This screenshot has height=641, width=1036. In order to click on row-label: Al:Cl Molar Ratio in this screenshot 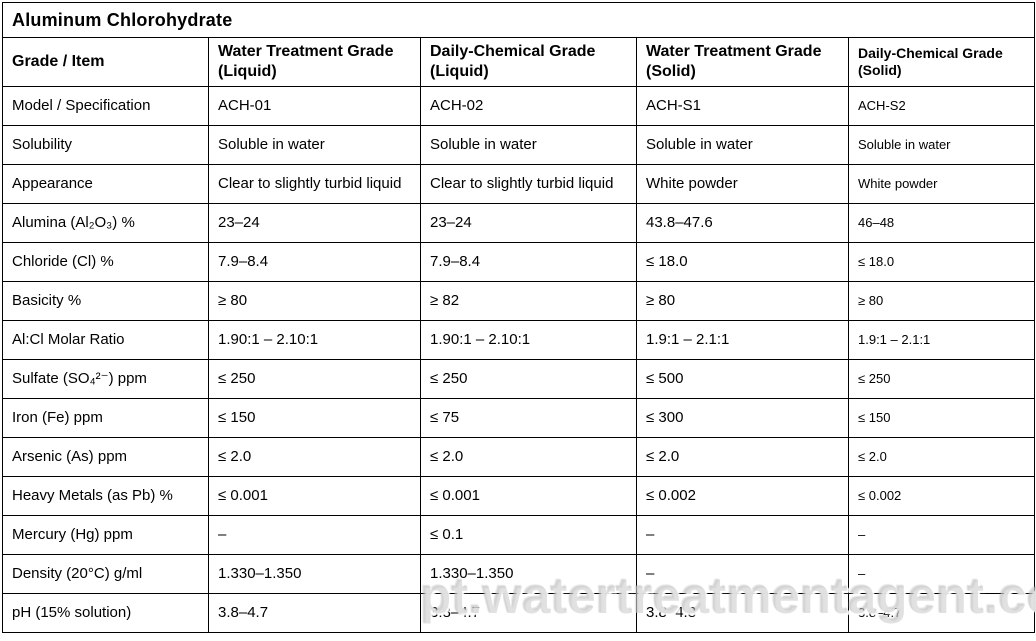, I will do `click(105, 340)`.